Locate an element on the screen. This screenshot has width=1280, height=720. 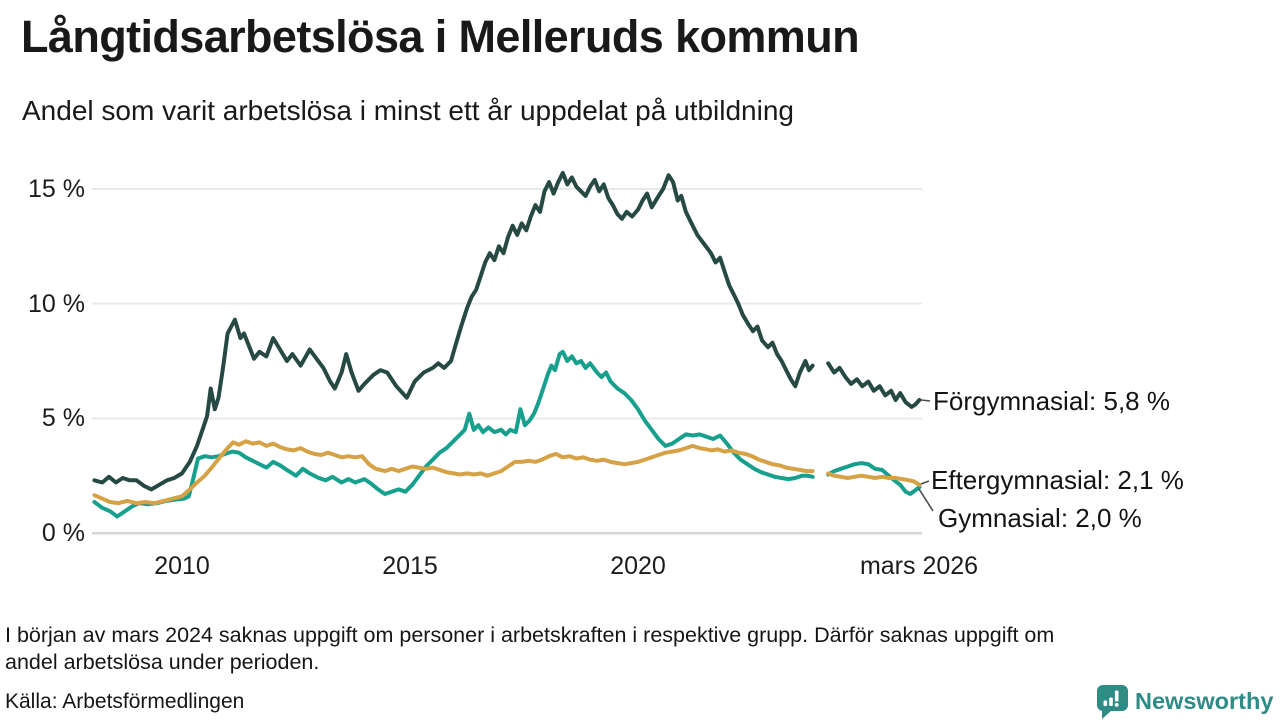
y-tick-label-10: 10 % is located at coordinates (56, 303).